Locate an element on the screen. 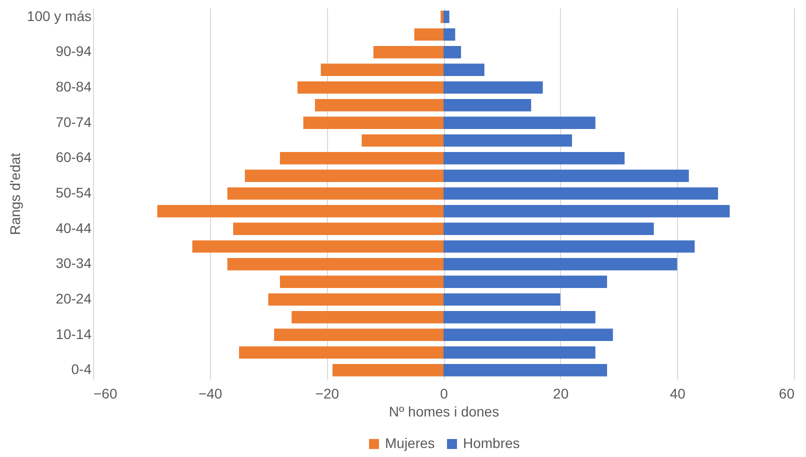 The width and height of the screenshot is (806, 457). legend-label: Hombres is located at coordinates (491, 443).